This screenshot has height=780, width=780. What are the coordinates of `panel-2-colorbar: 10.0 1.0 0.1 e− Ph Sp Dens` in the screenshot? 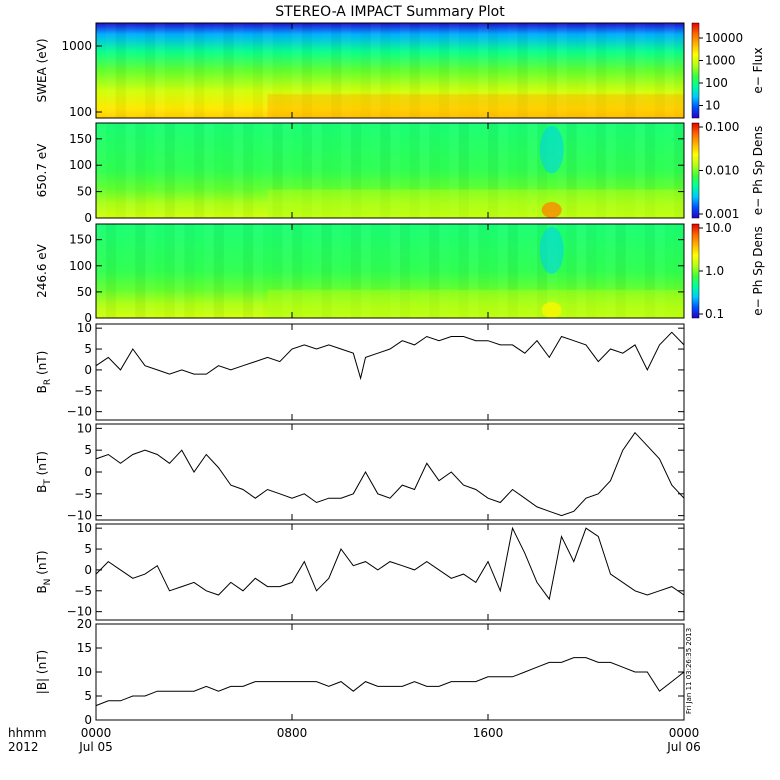 It's located at (728, 271).